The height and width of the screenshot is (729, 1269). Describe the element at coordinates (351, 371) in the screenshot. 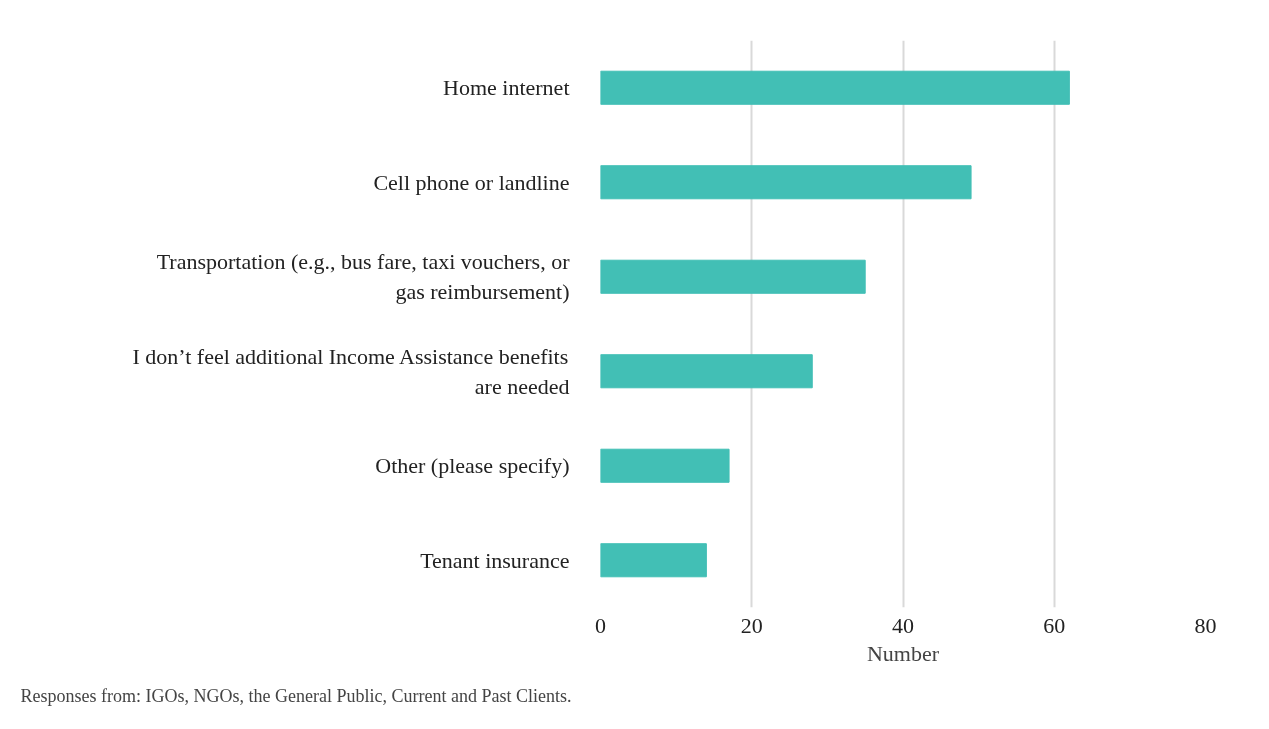

I see `y-tick-label: I don’t feel additional Income Assistance benefits are needed` at that location.